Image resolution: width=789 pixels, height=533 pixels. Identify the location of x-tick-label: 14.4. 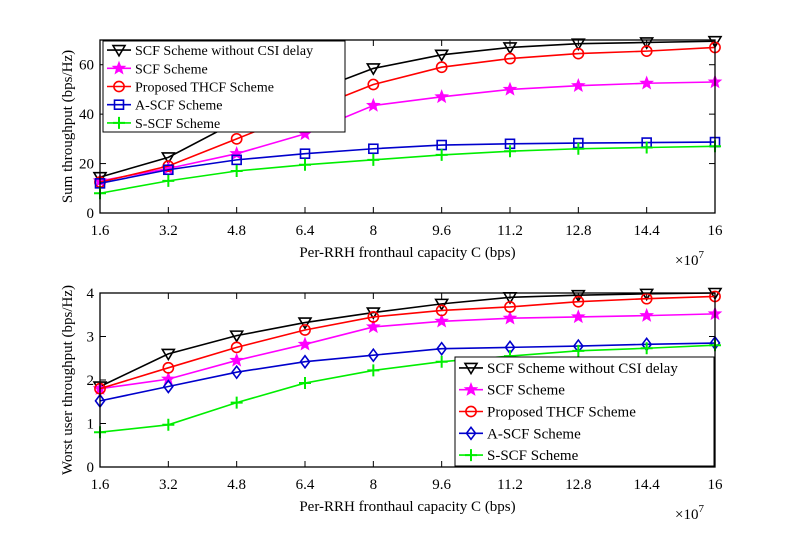
(647, 485).